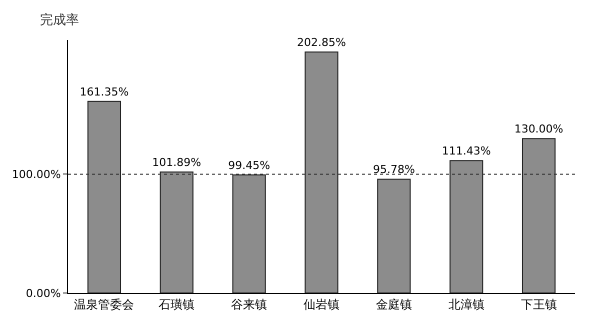 This screenshot has height=323, width=600. What do you see at coordinates (176, 304) in the screenshot?
I see `x-tick-label: 石璜镇` at bounding box center [176, 304].